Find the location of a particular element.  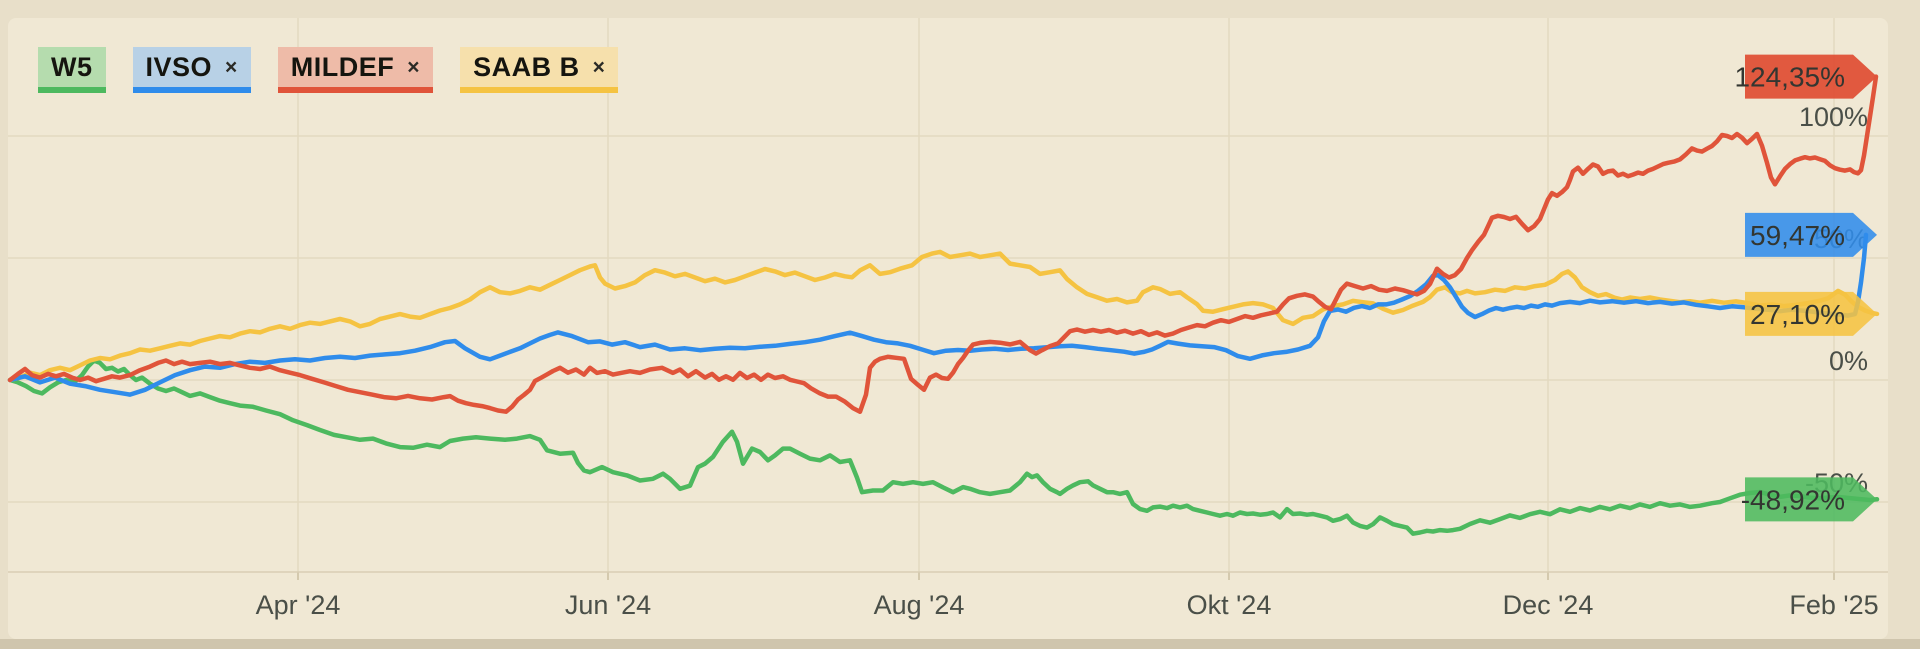

x-tick-label: Dec '24 is located at coordinates (1548, 605).